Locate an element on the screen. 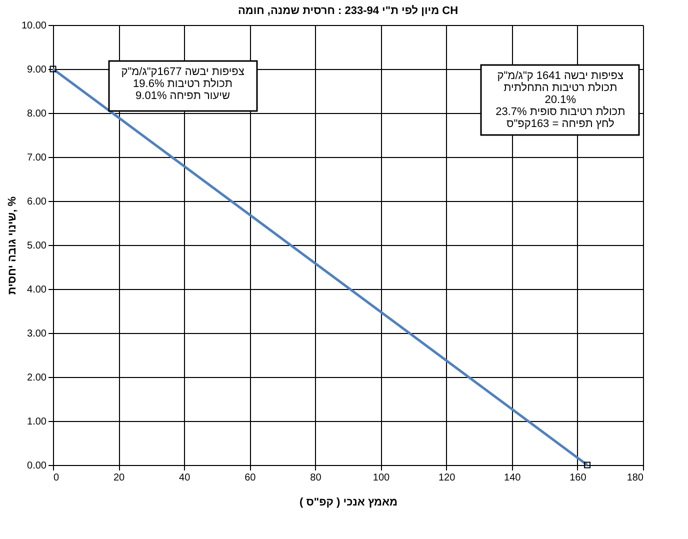 This screenshot has height=539, width=688. y-tick-label: 1.00 is located at coordinates (37, 422).